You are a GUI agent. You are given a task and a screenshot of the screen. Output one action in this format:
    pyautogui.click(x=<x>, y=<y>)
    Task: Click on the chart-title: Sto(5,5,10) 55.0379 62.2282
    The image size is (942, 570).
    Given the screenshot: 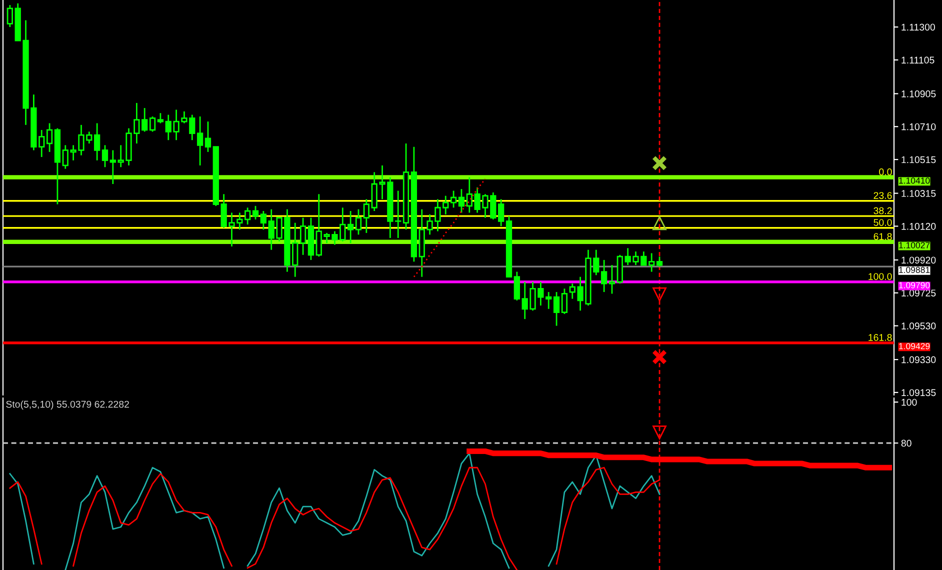 What is the action you would take?
    pyautogui.click(x=67, y=405)
    